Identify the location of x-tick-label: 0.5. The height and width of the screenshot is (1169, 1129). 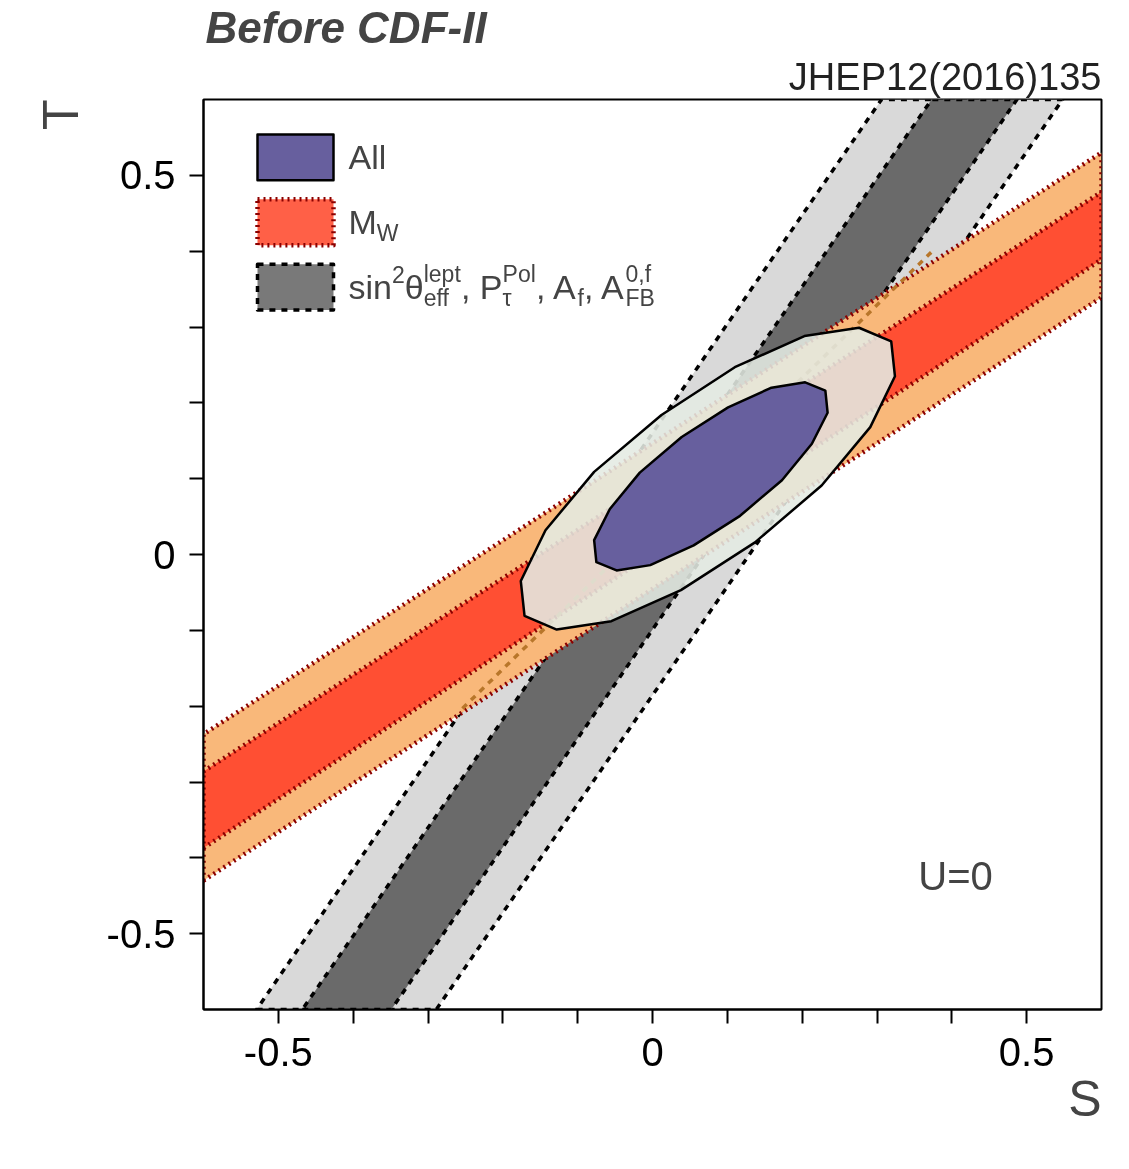
(1026, 1051).